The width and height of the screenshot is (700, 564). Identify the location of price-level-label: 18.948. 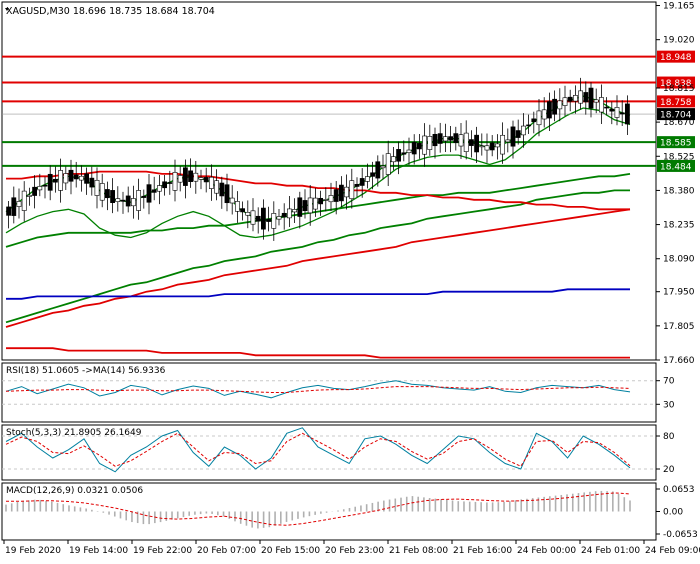
(676, 58).